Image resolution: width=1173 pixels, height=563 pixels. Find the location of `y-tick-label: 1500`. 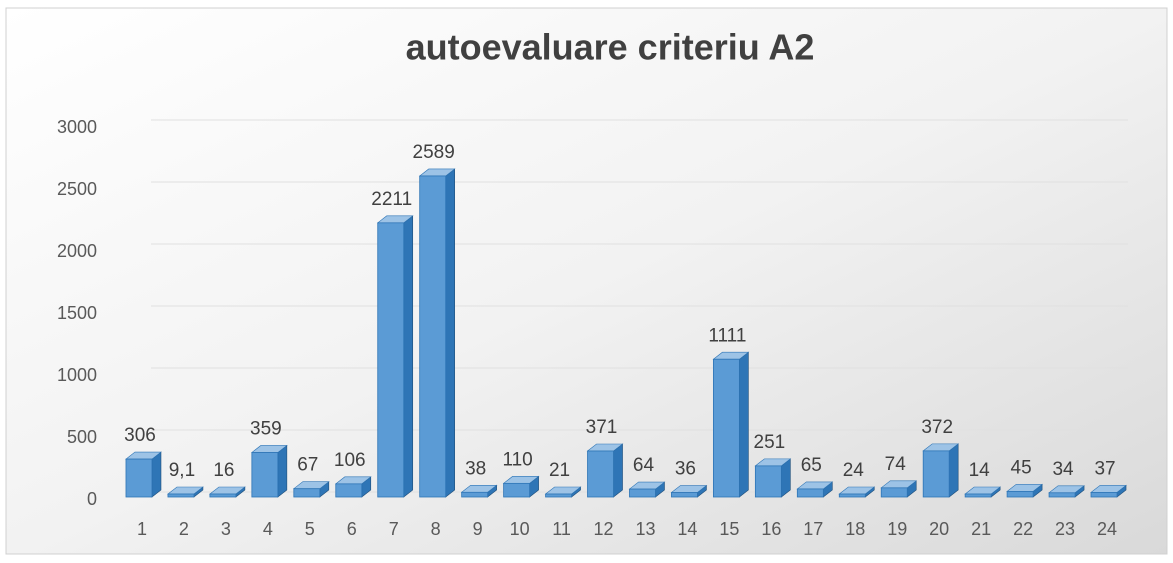

y-tick-label: 1500 is located at coordinates (77, 313).